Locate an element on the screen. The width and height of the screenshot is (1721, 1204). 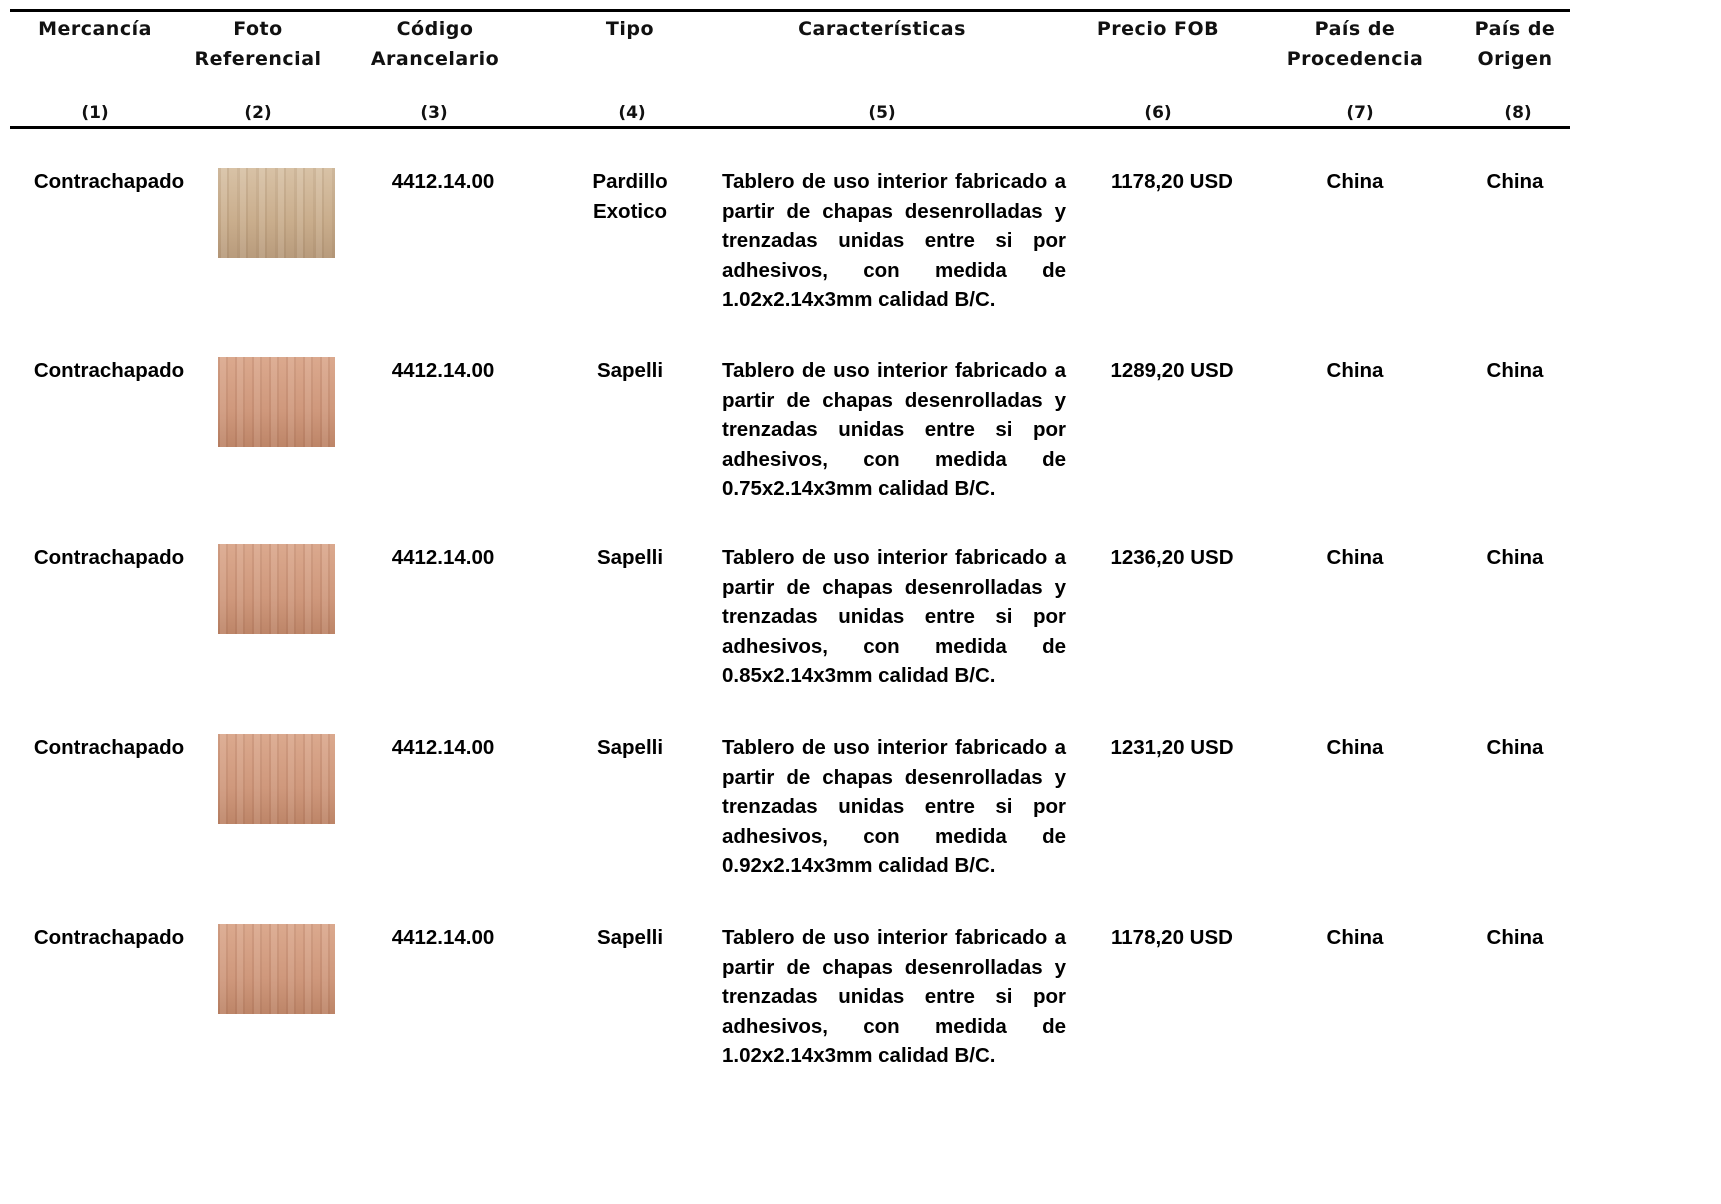
header-line: Mercancía is located at coordinates (95, 29).